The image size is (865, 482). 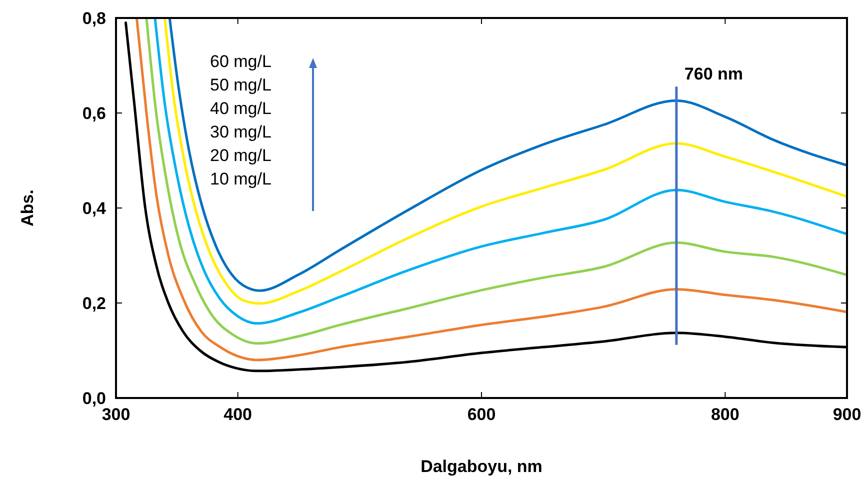 What do you see at coordinates (481, 414) in the screenshot?
I see `x-tick-label: 600` at bounding box center [481, 414].